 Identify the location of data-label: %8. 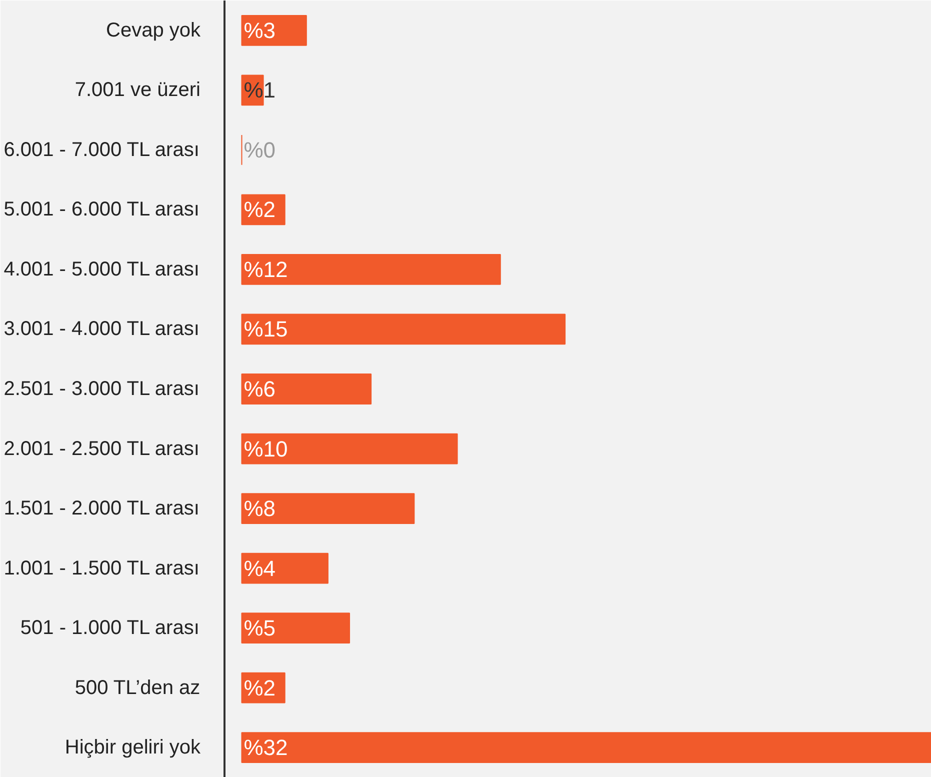
(260, 509).